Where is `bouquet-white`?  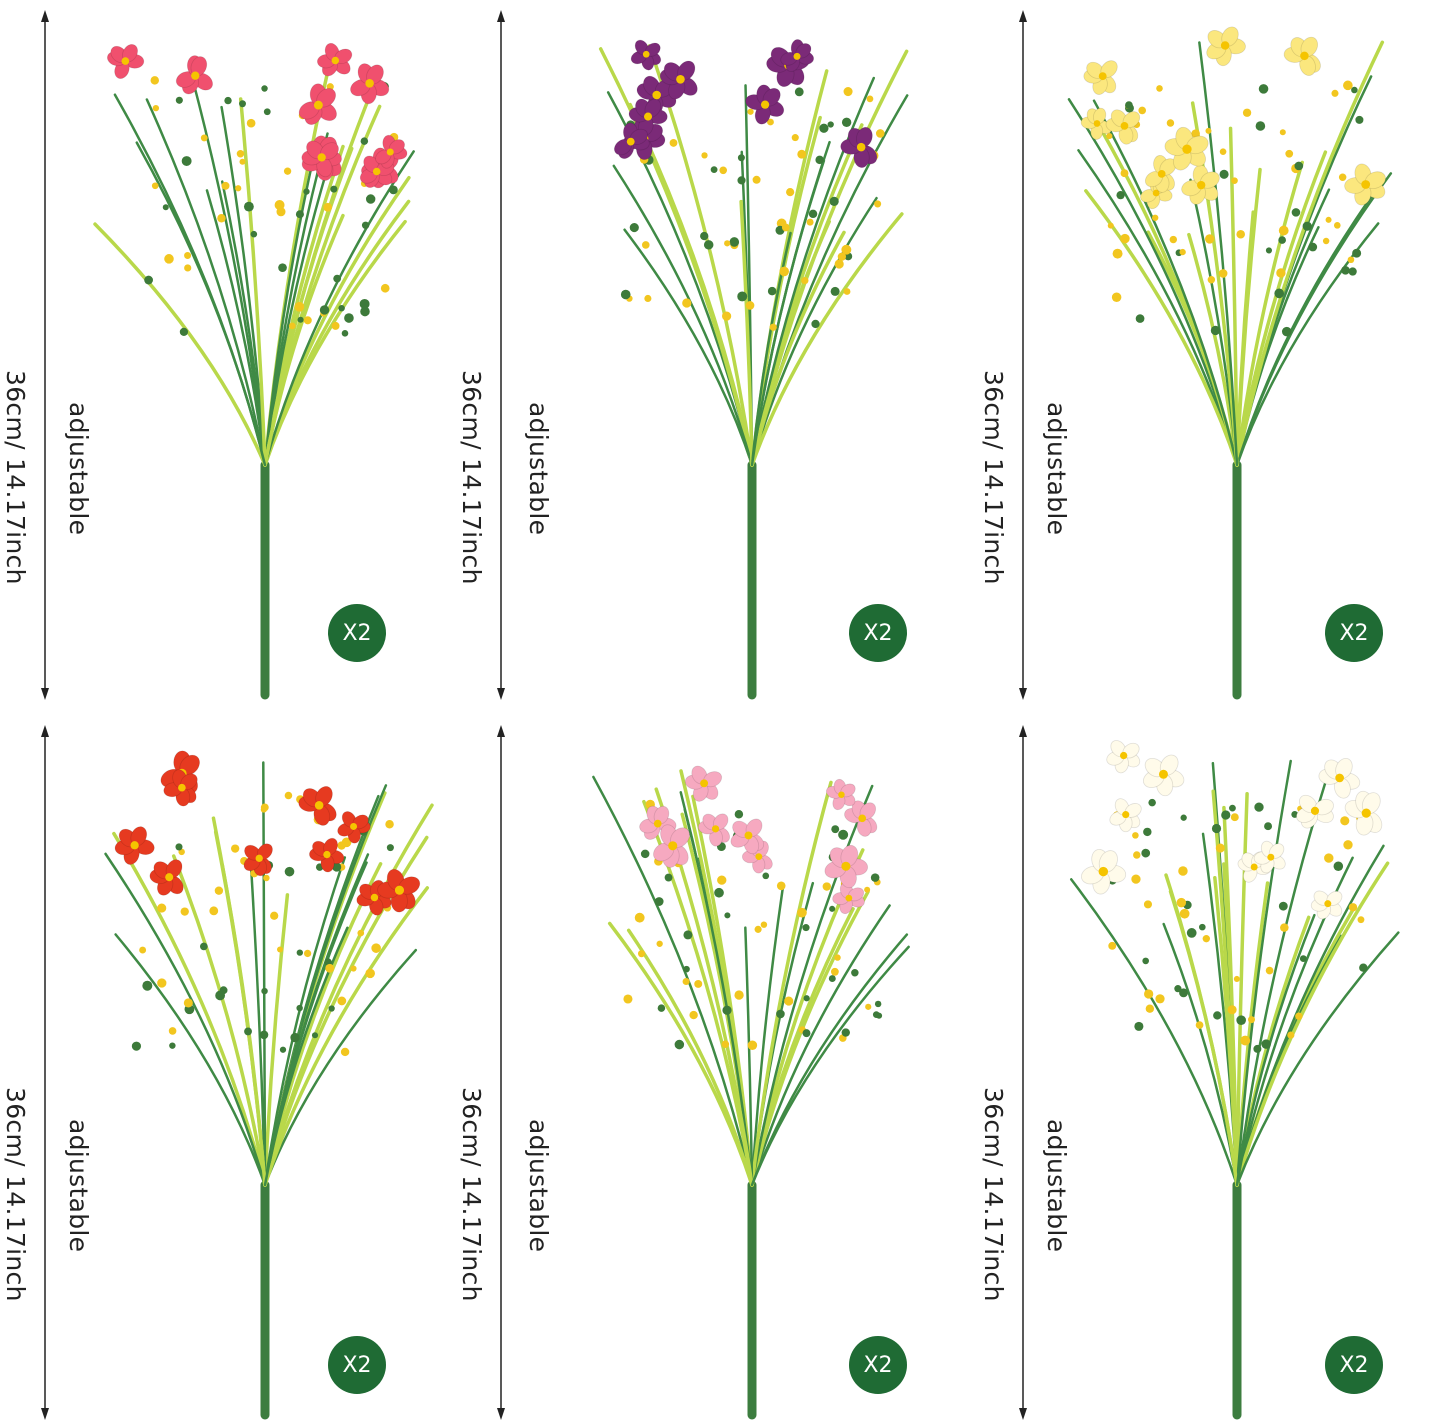
bouquet-white is located at coordinates (1234, 1080).